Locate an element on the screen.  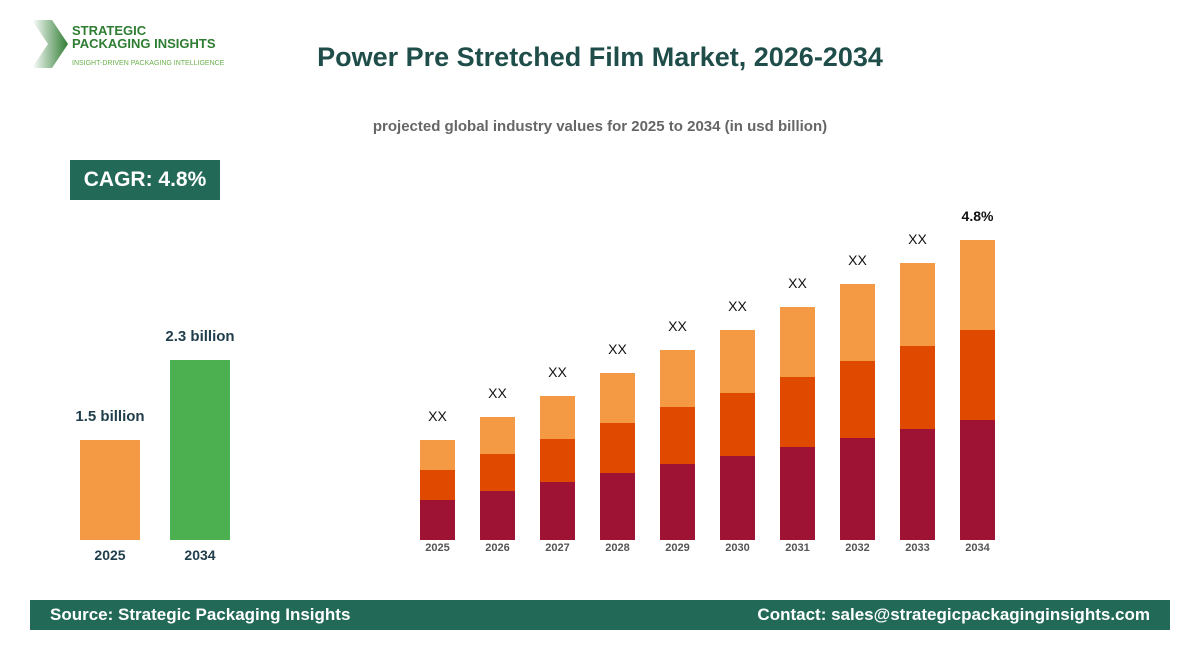
logo-tagline: INSIGHT-DRIVEN PACKAGING INTELLIGENCE is located at coordinates (148, 63).